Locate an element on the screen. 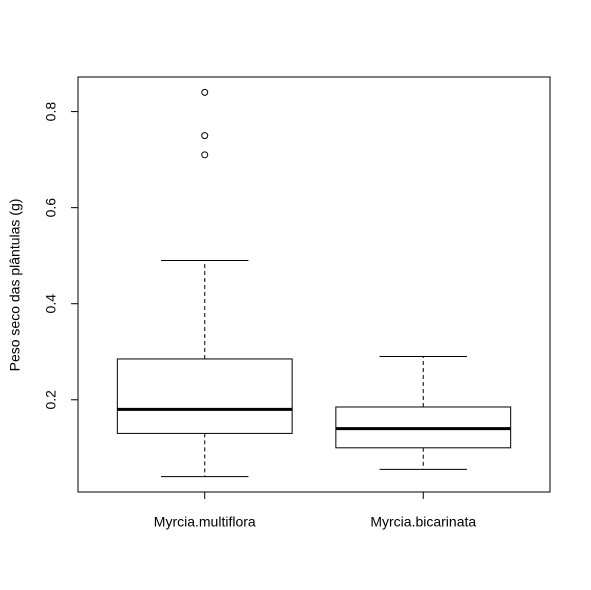 Image resolution: width=591 pixels, height=590 pixels. y-axis-label: Peso seco das plântulas (g) is located at coordinates (15, 285).